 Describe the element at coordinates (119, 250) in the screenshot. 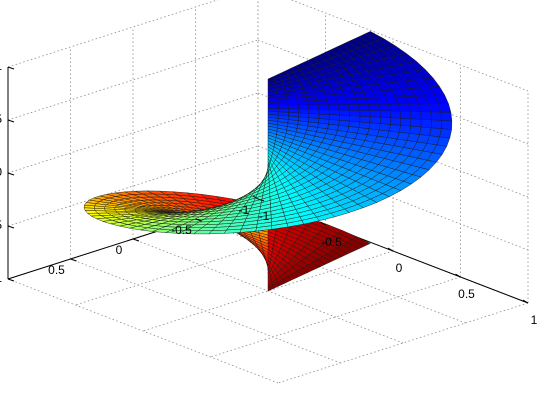

I see `x-tick-label: 0` at that location.